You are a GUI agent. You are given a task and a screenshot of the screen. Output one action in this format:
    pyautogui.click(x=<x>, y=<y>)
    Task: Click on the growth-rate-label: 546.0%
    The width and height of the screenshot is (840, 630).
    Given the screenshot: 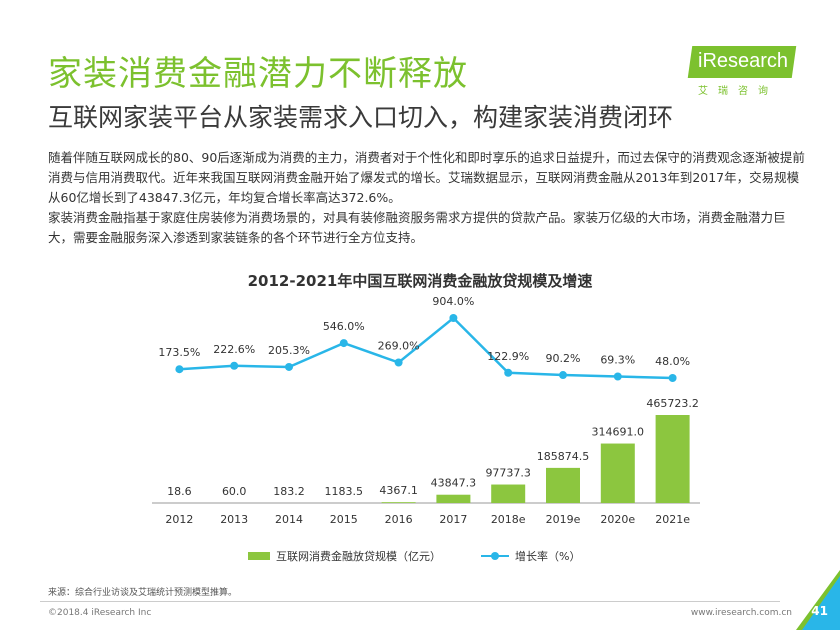 What is the action you would take?
    pyautogui.click(x=344, y=326)
    